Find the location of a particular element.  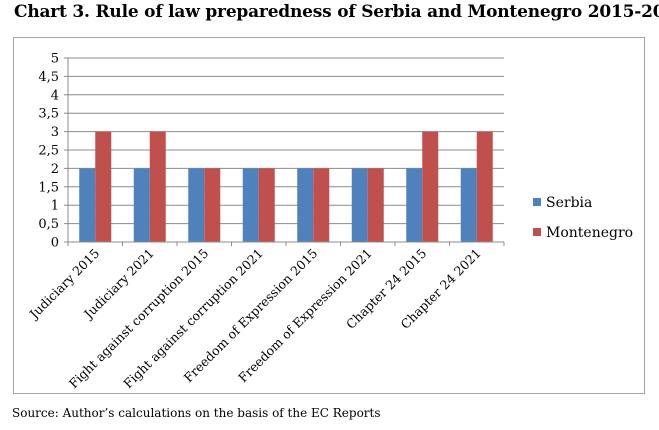

y-tick-label: 0 is located at coordinates (55, 243).